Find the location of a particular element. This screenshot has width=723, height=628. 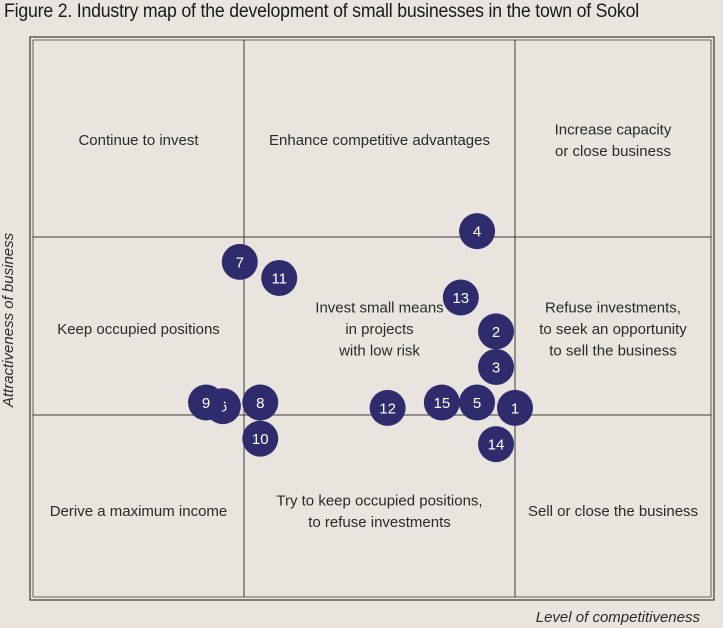

data-point-label: 3 is located at coordinates (496, 367).